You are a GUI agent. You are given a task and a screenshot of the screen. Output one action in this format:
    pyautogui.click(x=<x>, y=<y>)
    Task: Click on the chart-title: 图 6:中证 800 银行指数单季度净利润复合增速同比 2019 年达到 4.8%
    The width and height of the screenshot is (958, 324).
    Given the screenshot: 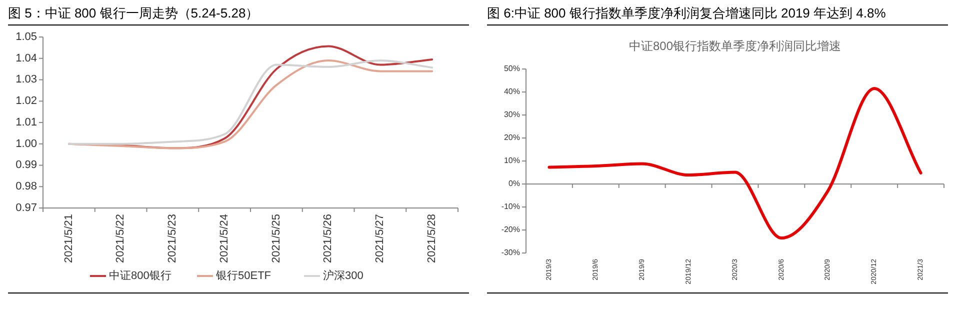 What is the action you would take?
    pyautogui.click(x=686, y=12)
    